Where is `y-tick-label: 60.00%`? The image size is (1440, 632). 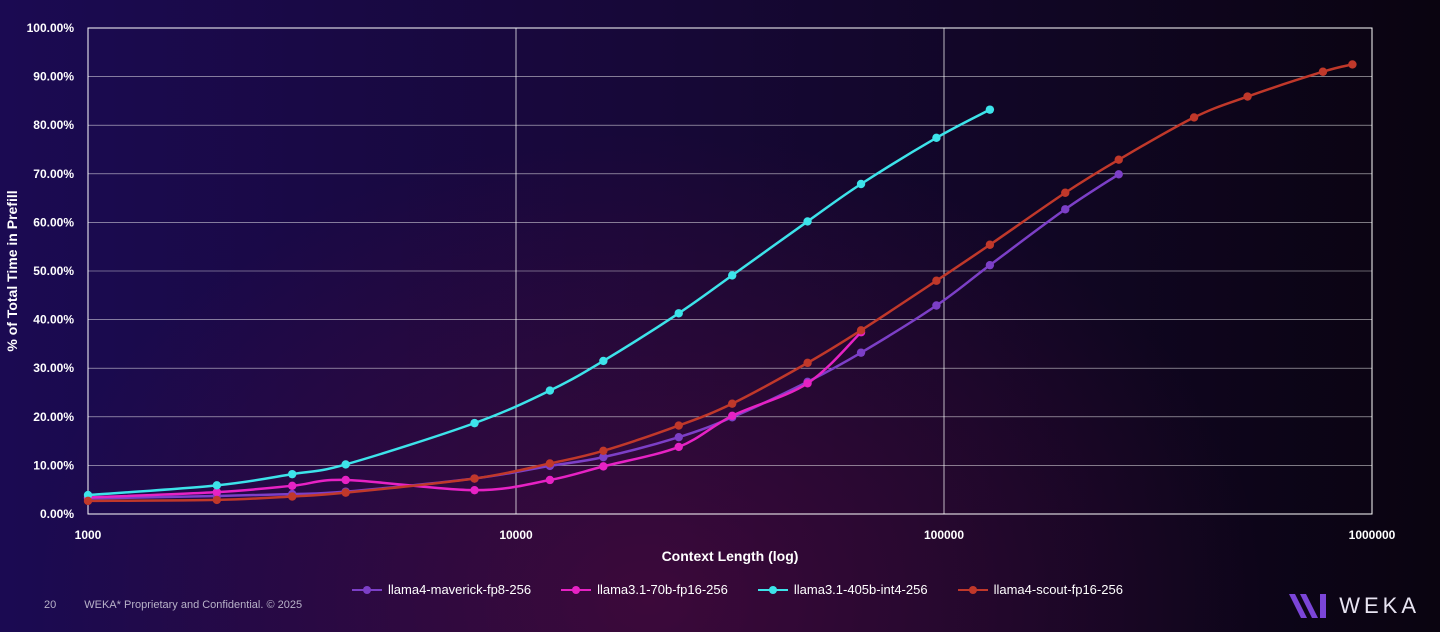 y-tick-label: 60.00% is located at coordinates (53, 222).